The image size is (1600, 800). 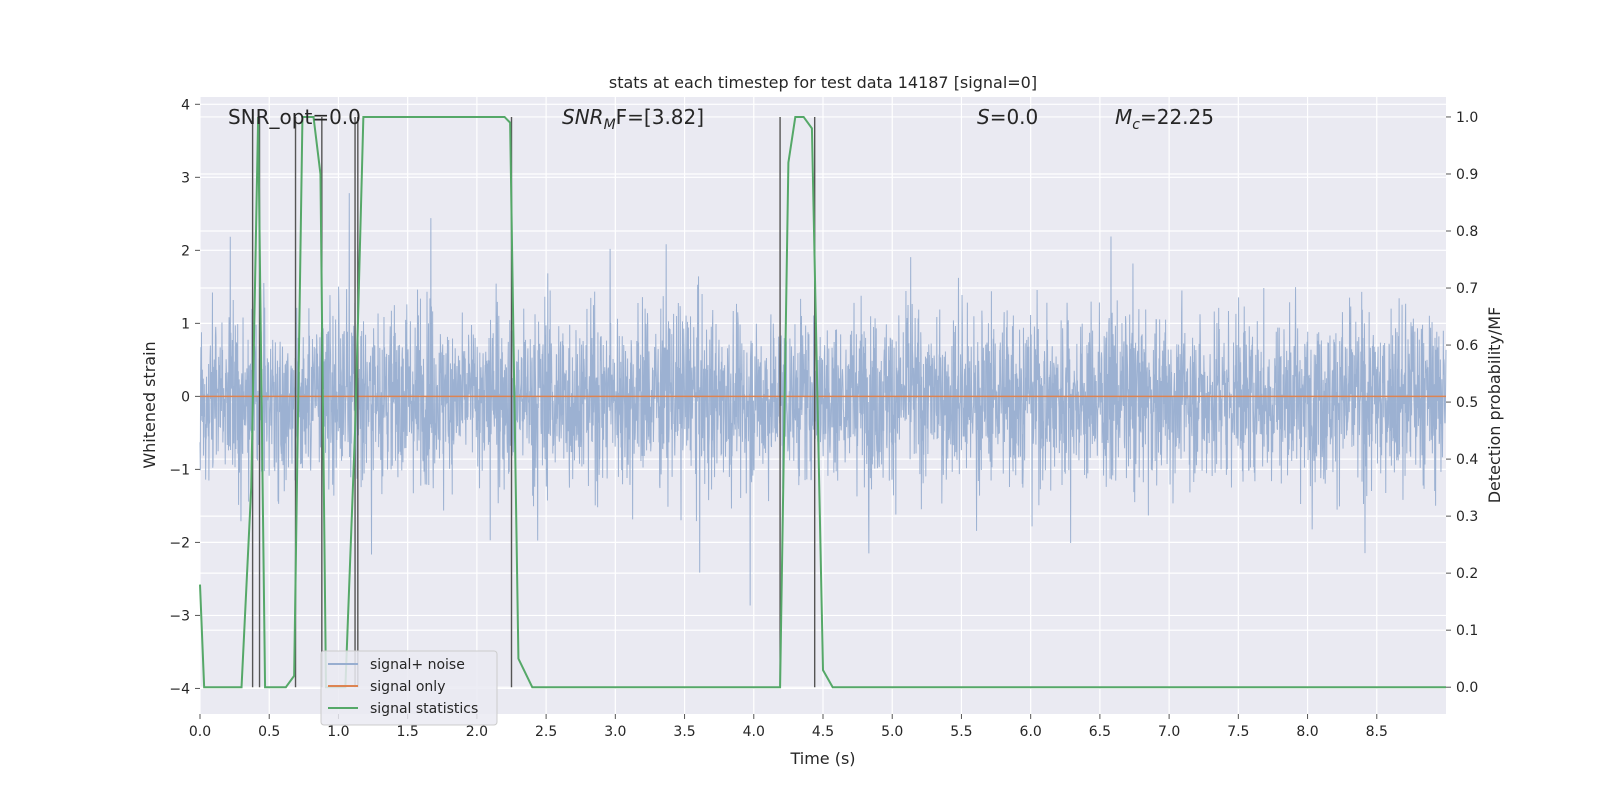 What do you see at coordinates (269, 732) in the screenshot?
I see `x-tick-label: 0.5` at bounding box center [269, 732].